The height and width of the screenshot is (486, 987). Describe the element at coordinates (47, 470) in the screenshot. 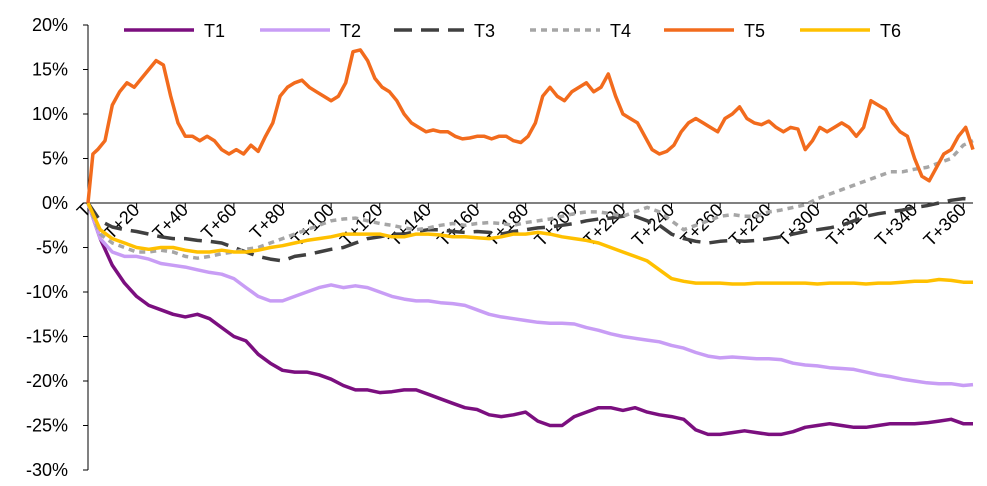

I see `y-tick-label: -30%` at that location.